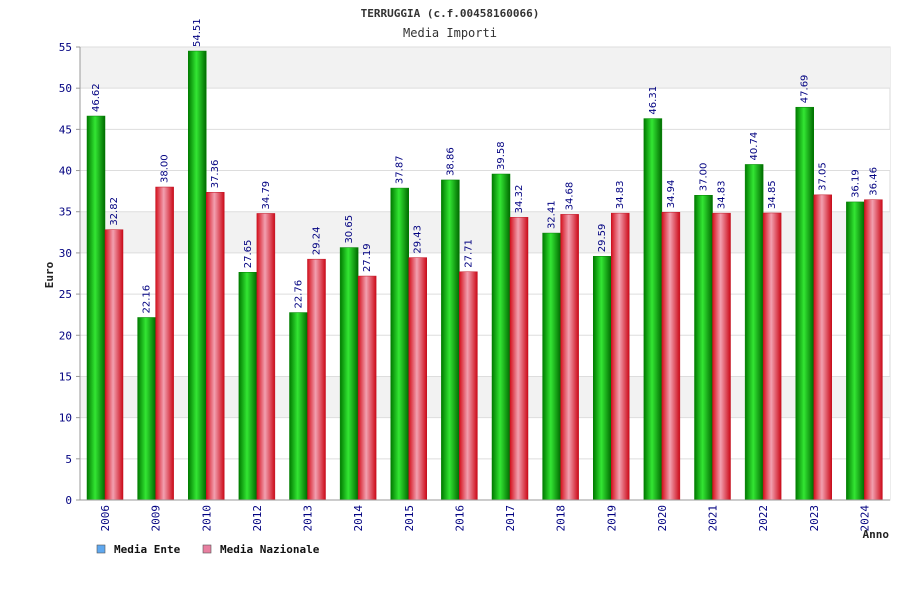  Describe the element at coordinates (156, 518) in the screenshot. I see `x-tick-label: 2009` at that location.